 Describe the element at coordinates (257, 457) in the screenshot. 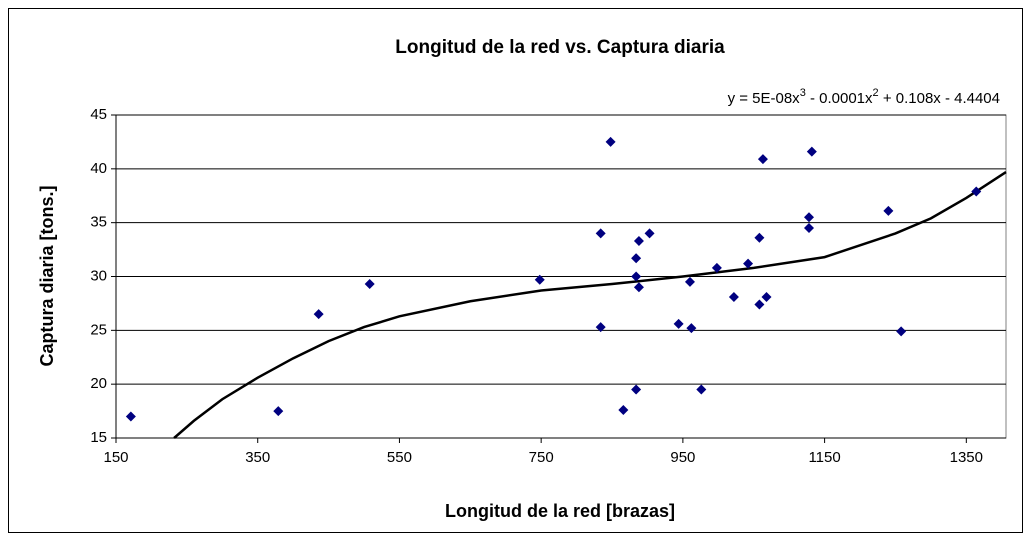

I see `x-tick-label: 350` at that location.